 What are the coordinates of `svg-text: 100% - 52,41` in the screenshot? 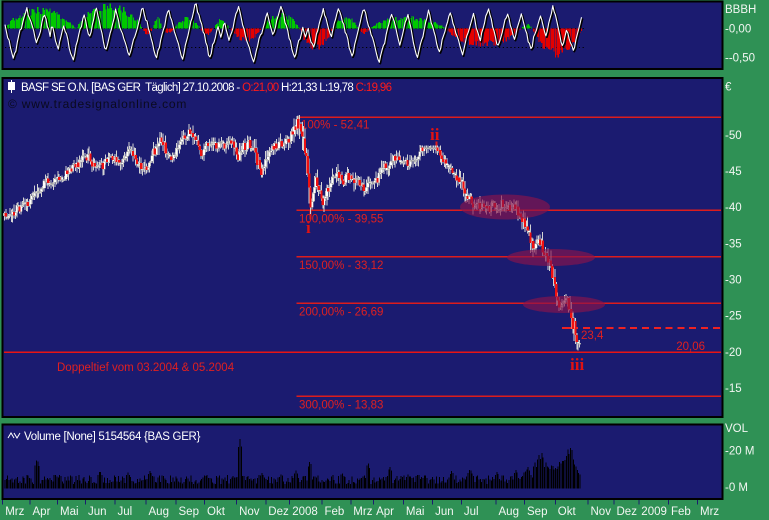 It's located at (335, 125).